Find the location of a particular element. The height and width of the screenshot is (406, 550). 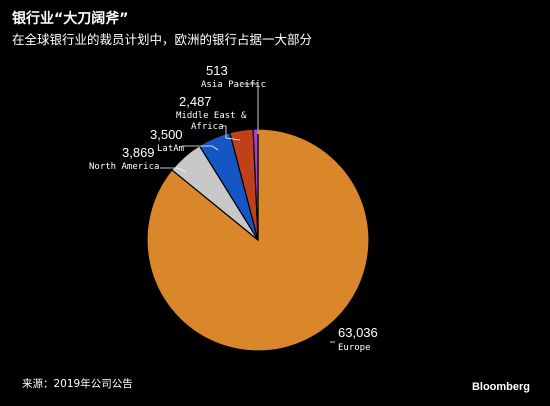

slice-label-middle-east-africa-line1: Middle East & is located at coordinates (211, 116).